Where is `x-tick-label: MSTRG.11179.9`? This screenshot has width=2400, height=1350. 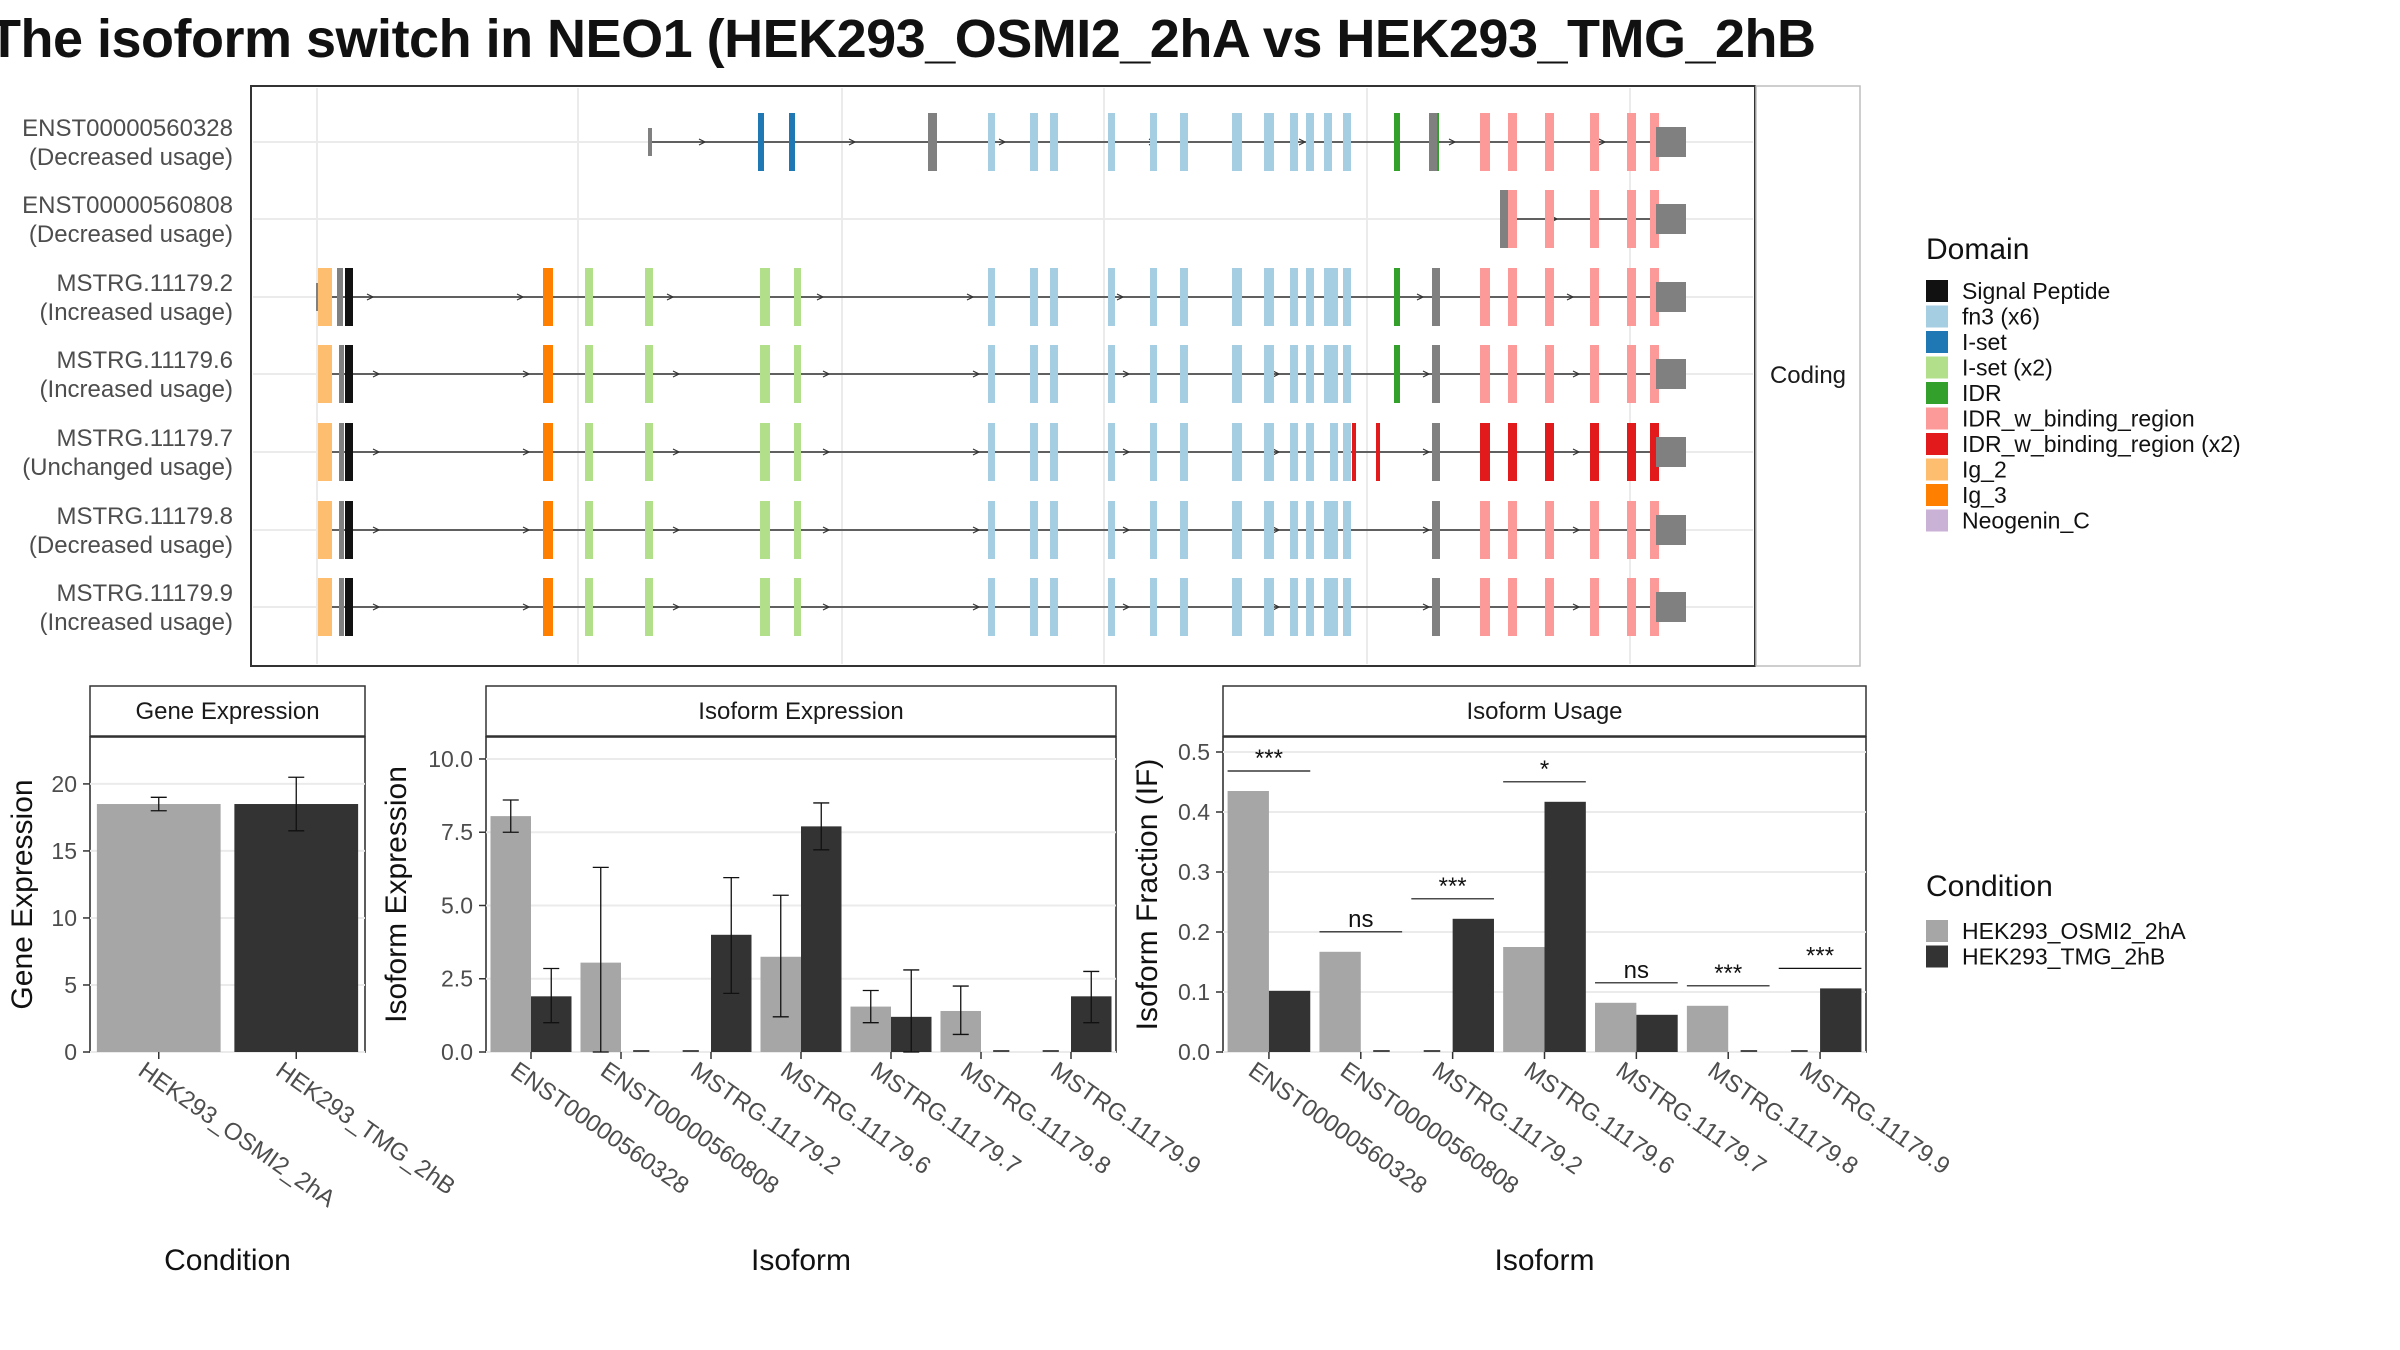
x-tick-label: MSTRG.11179.9 is located at coordinates (1875, 1118).